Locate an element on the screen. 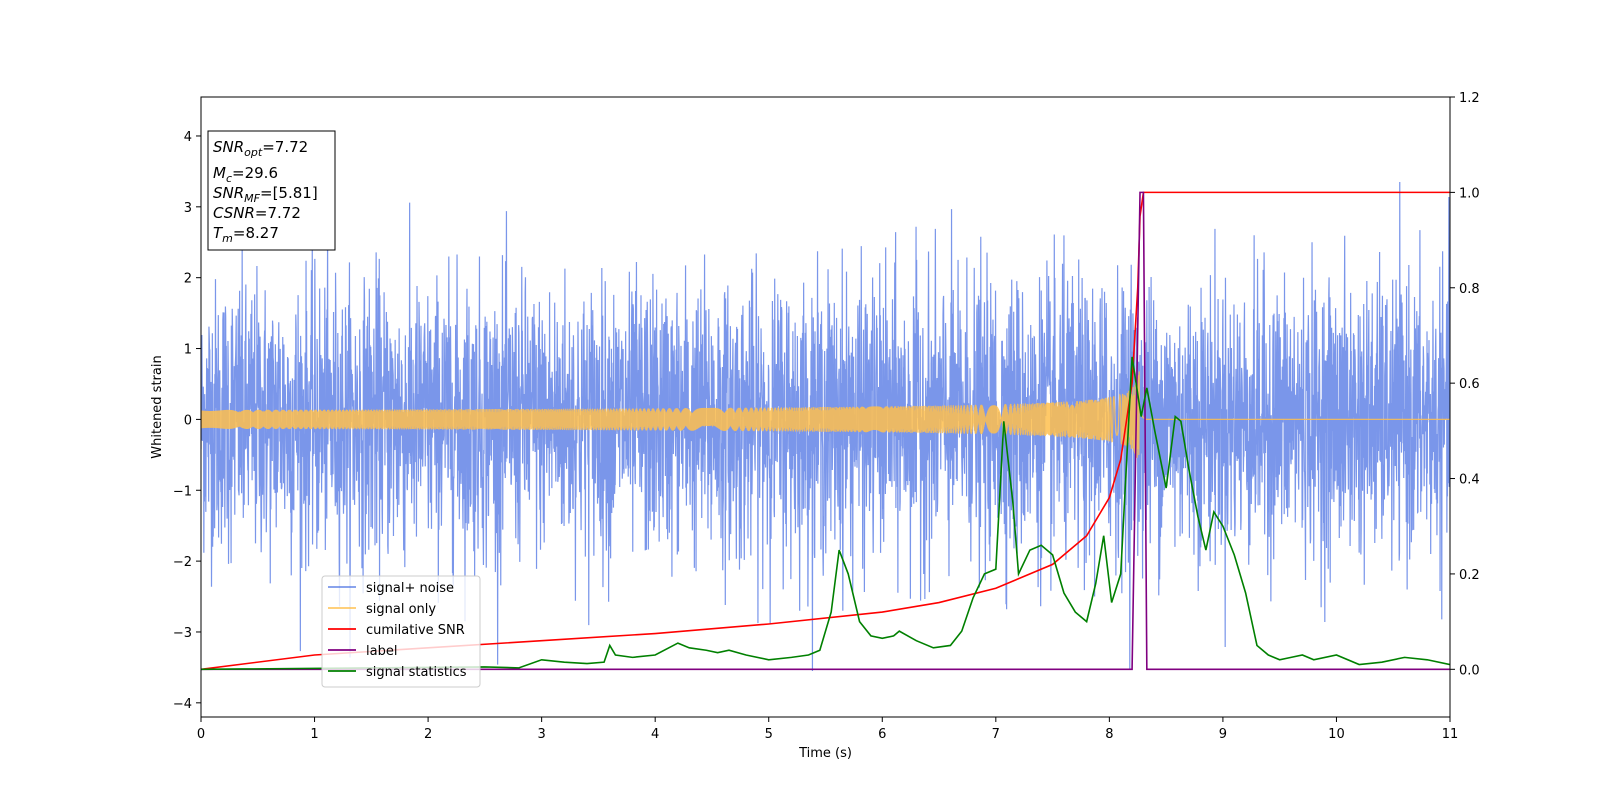  legend-entry: signal statistics is located at coordinates (397, 672).